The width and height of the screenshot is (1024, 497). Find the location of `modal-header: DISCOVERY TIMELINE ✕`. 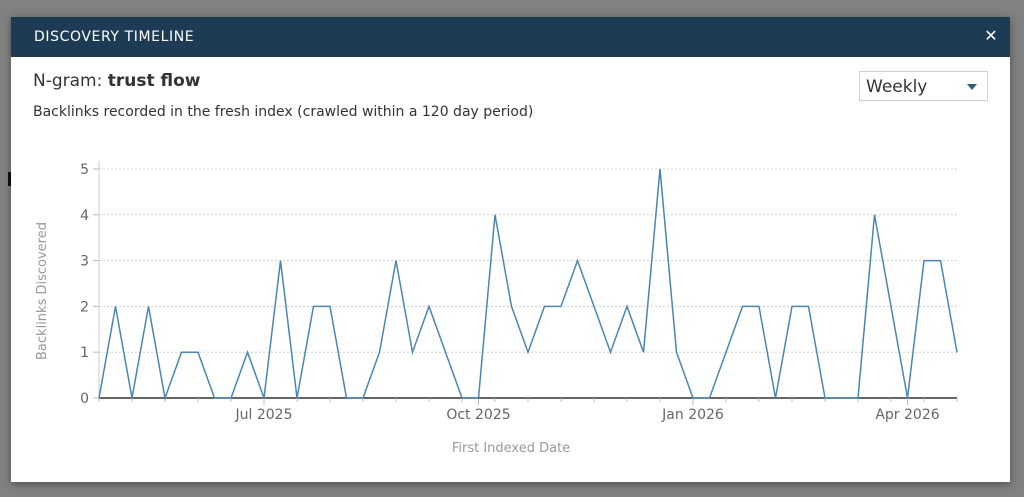

modal-header: DISCOVERY TIMELINE ✕ is located at coordinates (510, 37).